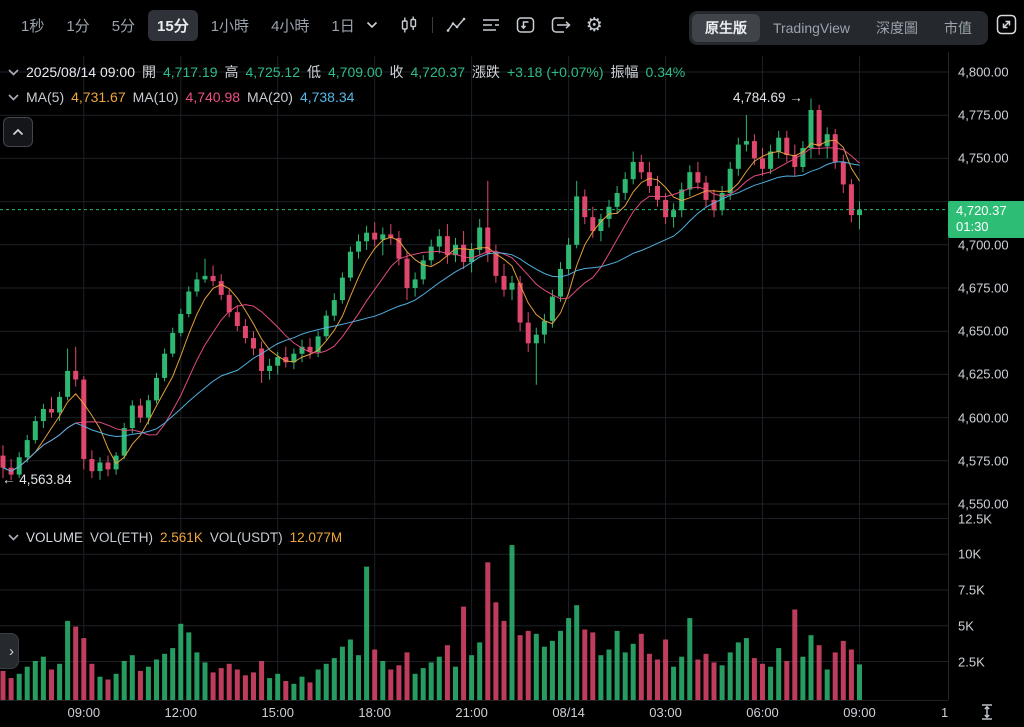 This screenshot has height=727, width=1024. What do you see at coordinates (624, 72) in the screenshot?
I see `amplitude-label: 振幅` at bounding box center [624, 72].